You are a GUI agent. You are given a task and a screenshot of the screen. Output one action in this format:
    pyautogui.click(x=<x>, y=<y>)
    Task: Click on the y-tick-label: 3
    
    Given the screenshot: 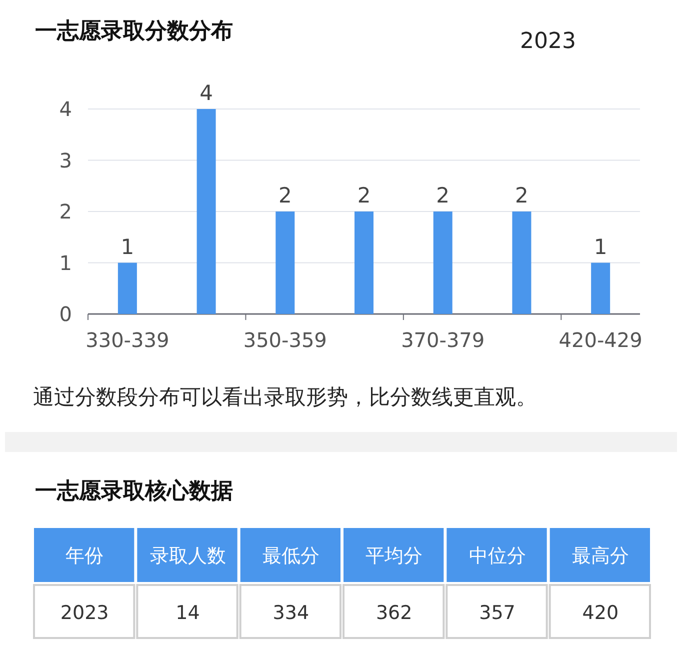 What is the action you would take?
    pyautogui.click(x=65, y=160)
    